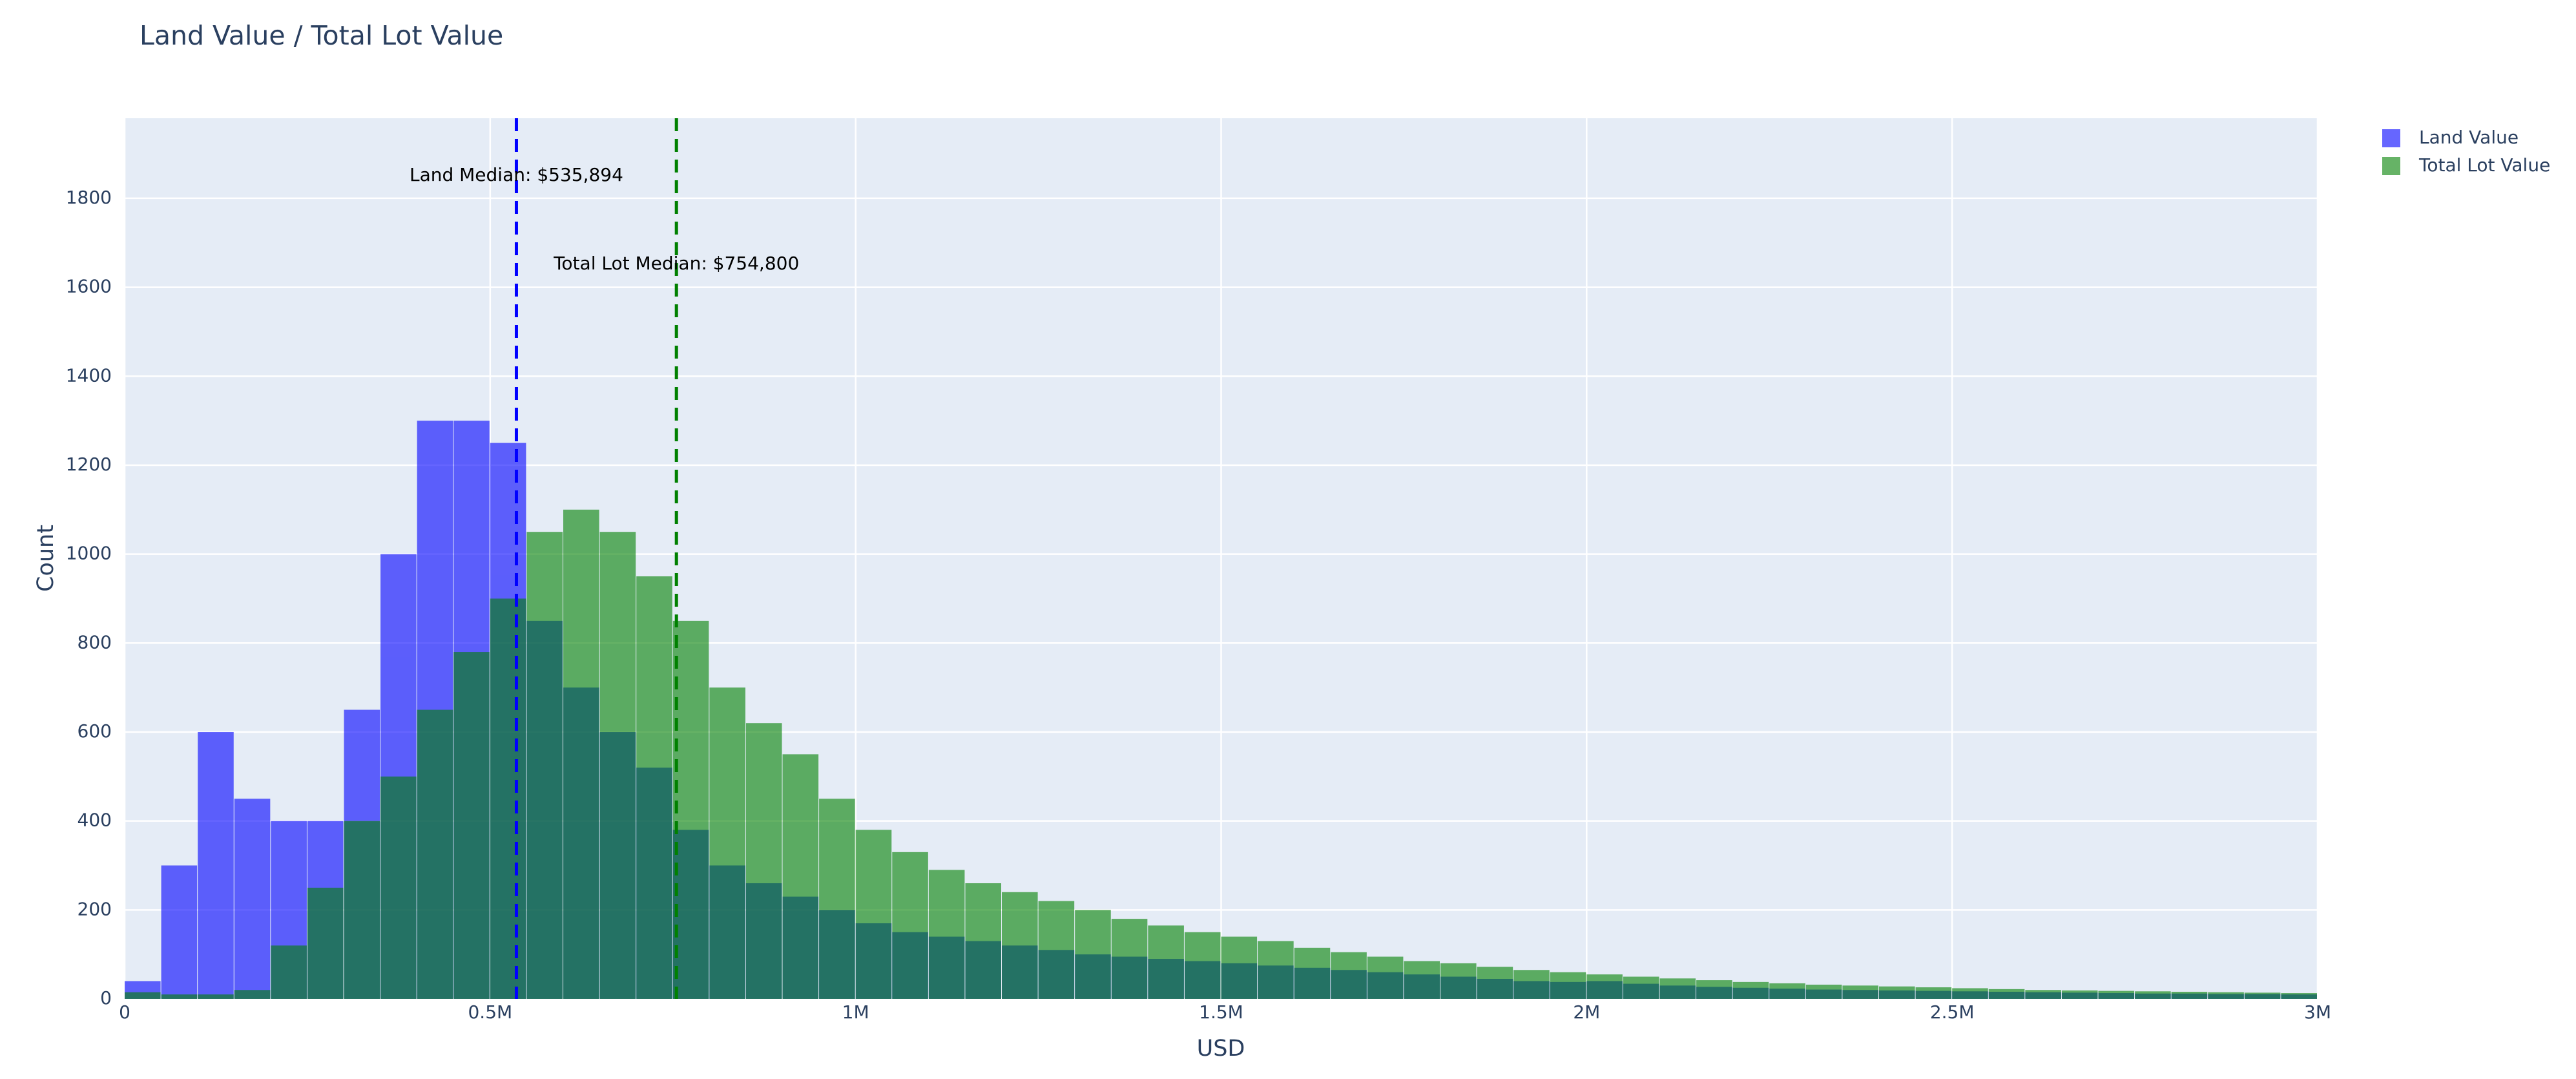 This screenshot has width=2576, height=1079. Describe the element at coordinates (516, 174) in the screenshot. I see `median-label: Land Median: $535,894` at that location.